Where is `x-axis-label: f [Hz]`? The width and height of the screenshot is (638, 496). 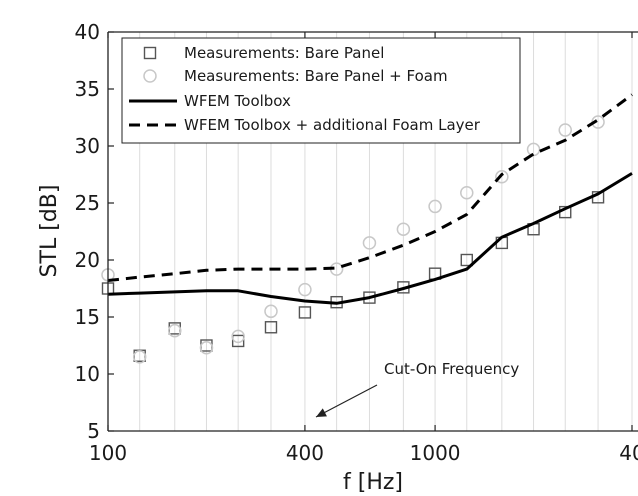
x-axis-label: f [Hz] is located at coordinates (373, 482).